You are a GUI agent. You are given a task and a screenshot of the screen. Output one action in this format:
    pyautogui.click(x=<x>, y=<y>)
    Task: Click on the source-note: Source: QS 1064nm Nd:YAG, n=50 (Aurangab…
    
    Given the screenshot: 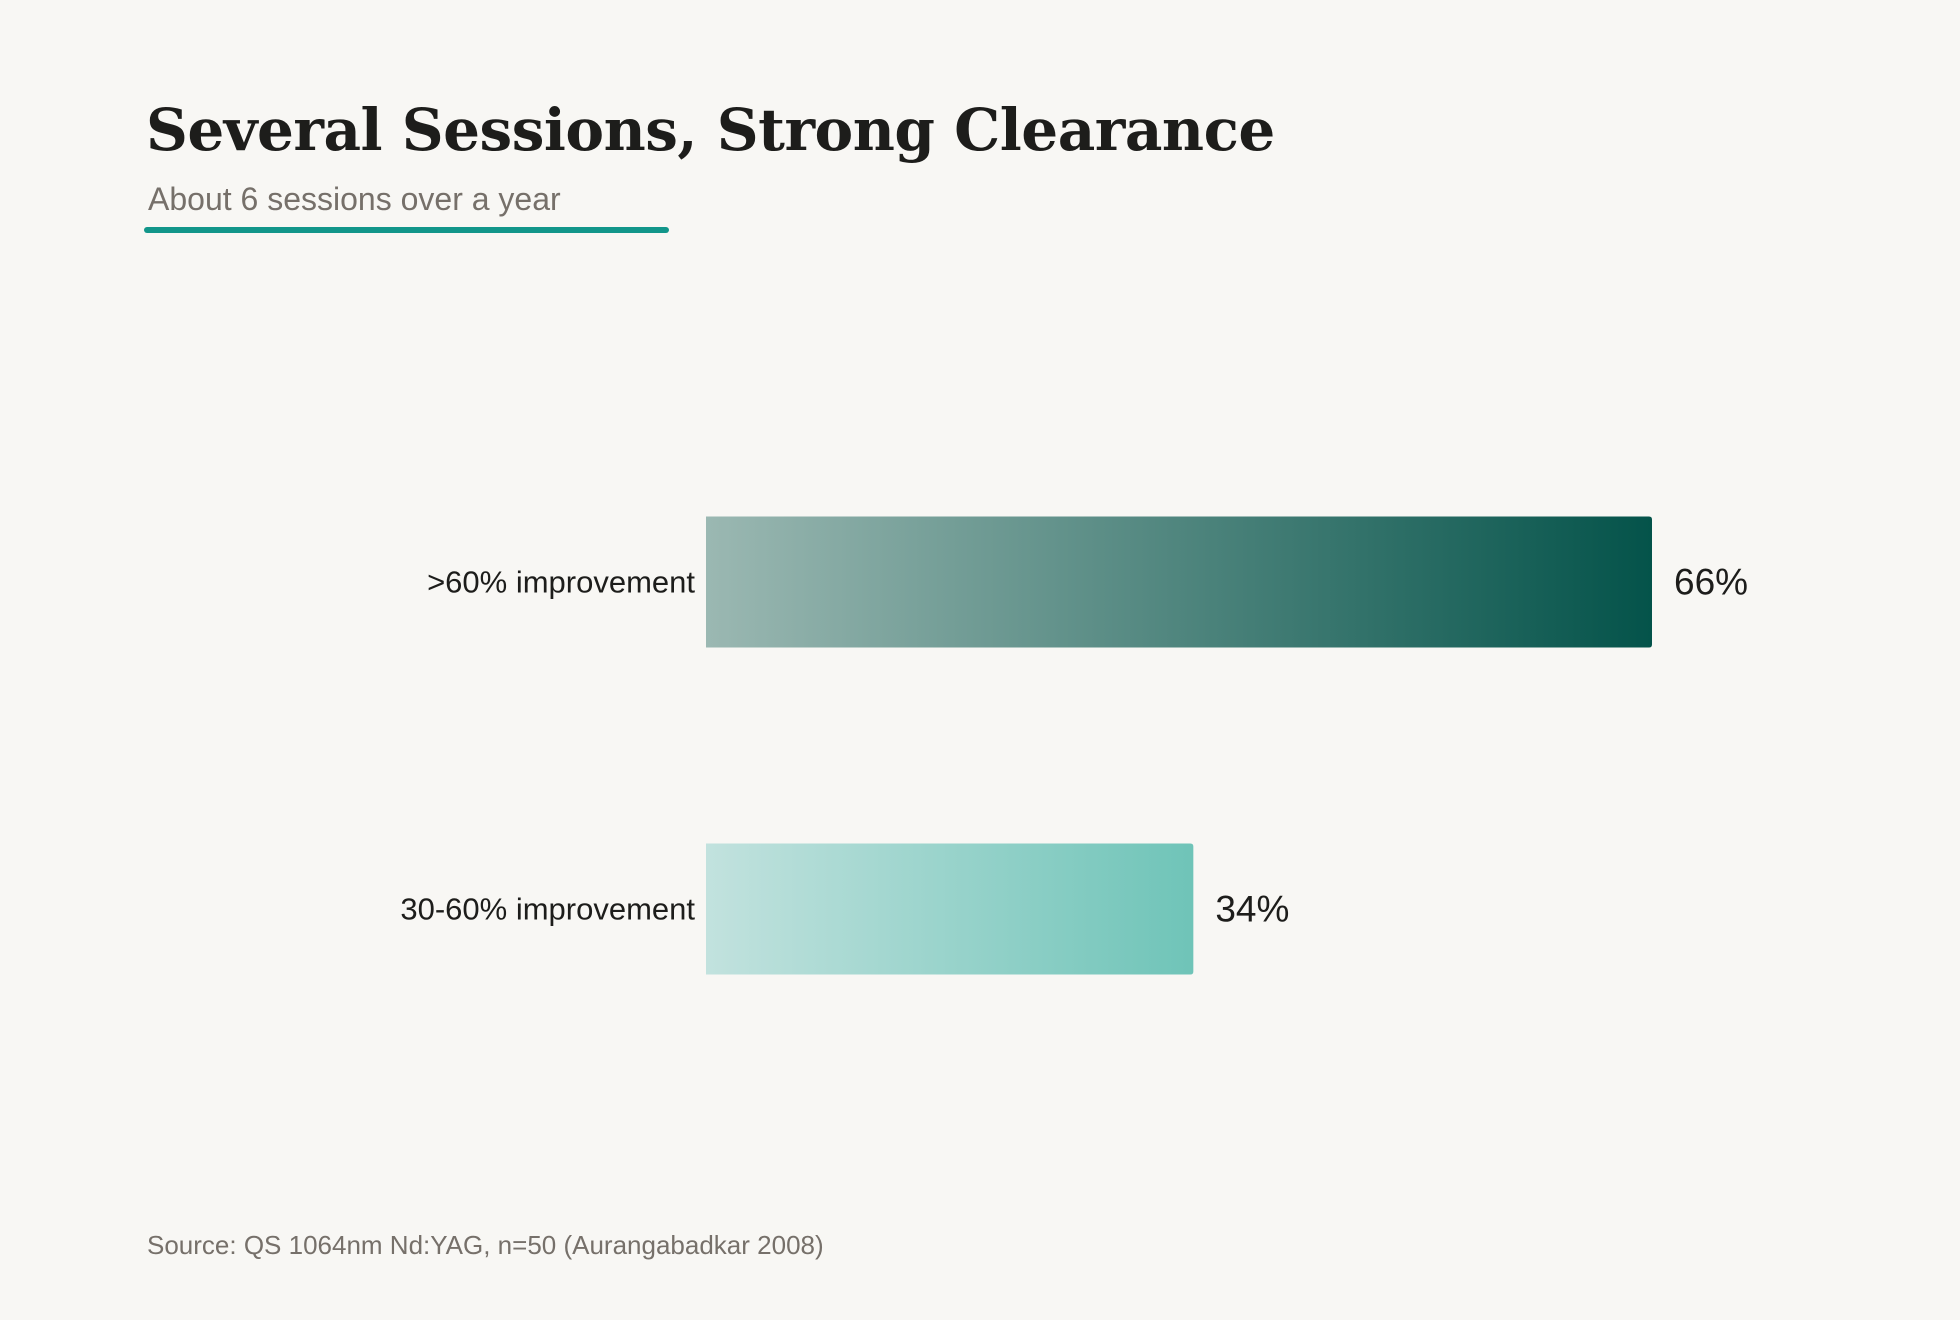 What is the action you would take?
    pyautogui.click(x=485, y=1245)
    